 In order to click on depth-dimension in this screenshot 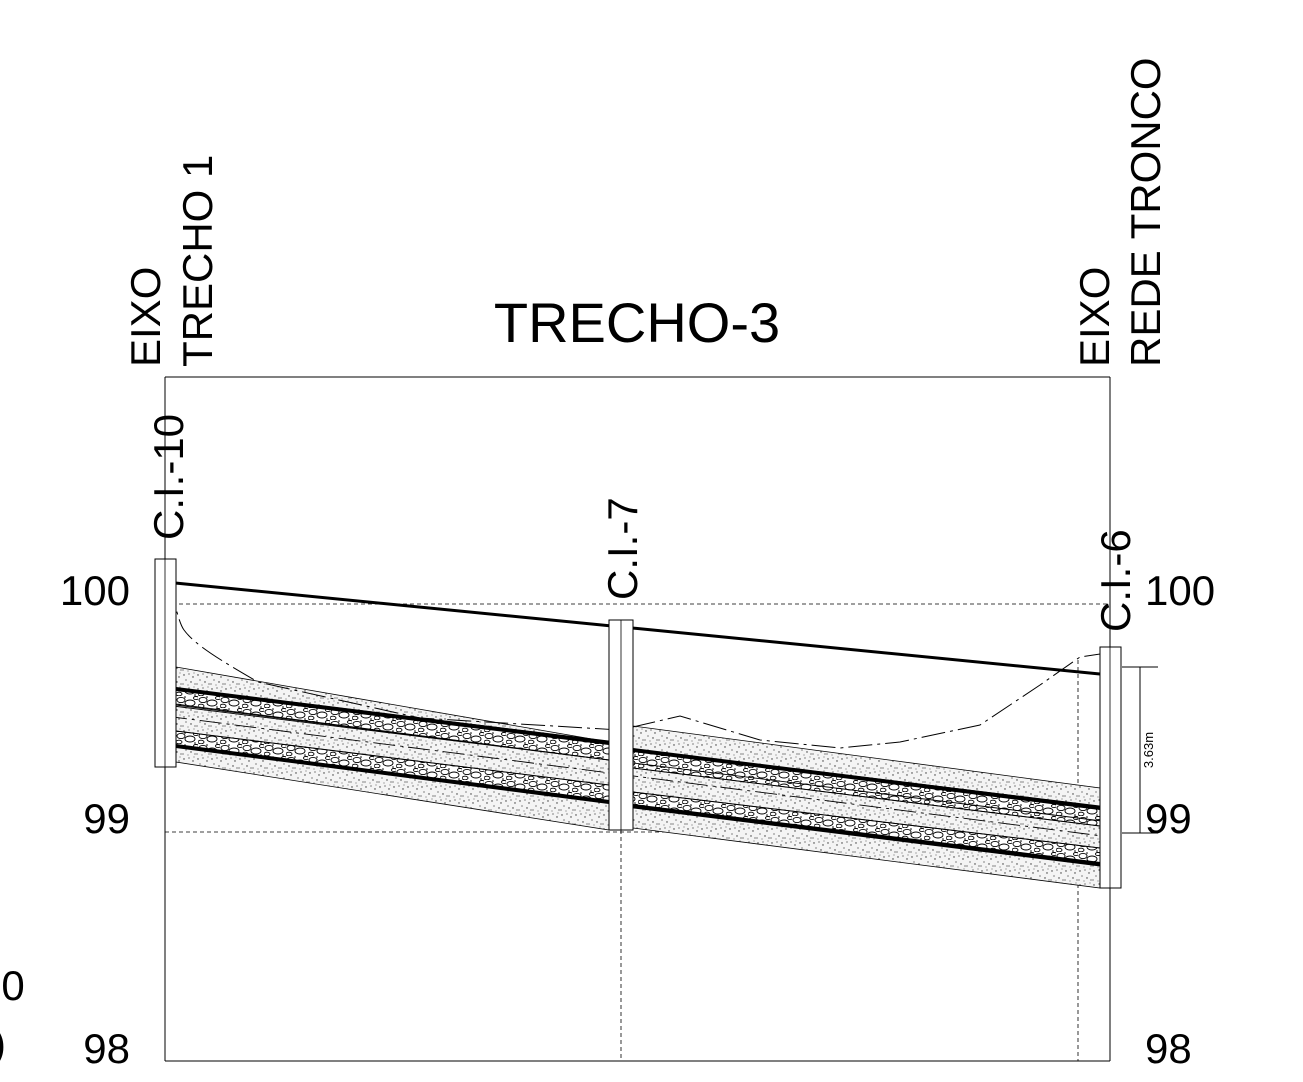, I will do `click(1140, 750)`.